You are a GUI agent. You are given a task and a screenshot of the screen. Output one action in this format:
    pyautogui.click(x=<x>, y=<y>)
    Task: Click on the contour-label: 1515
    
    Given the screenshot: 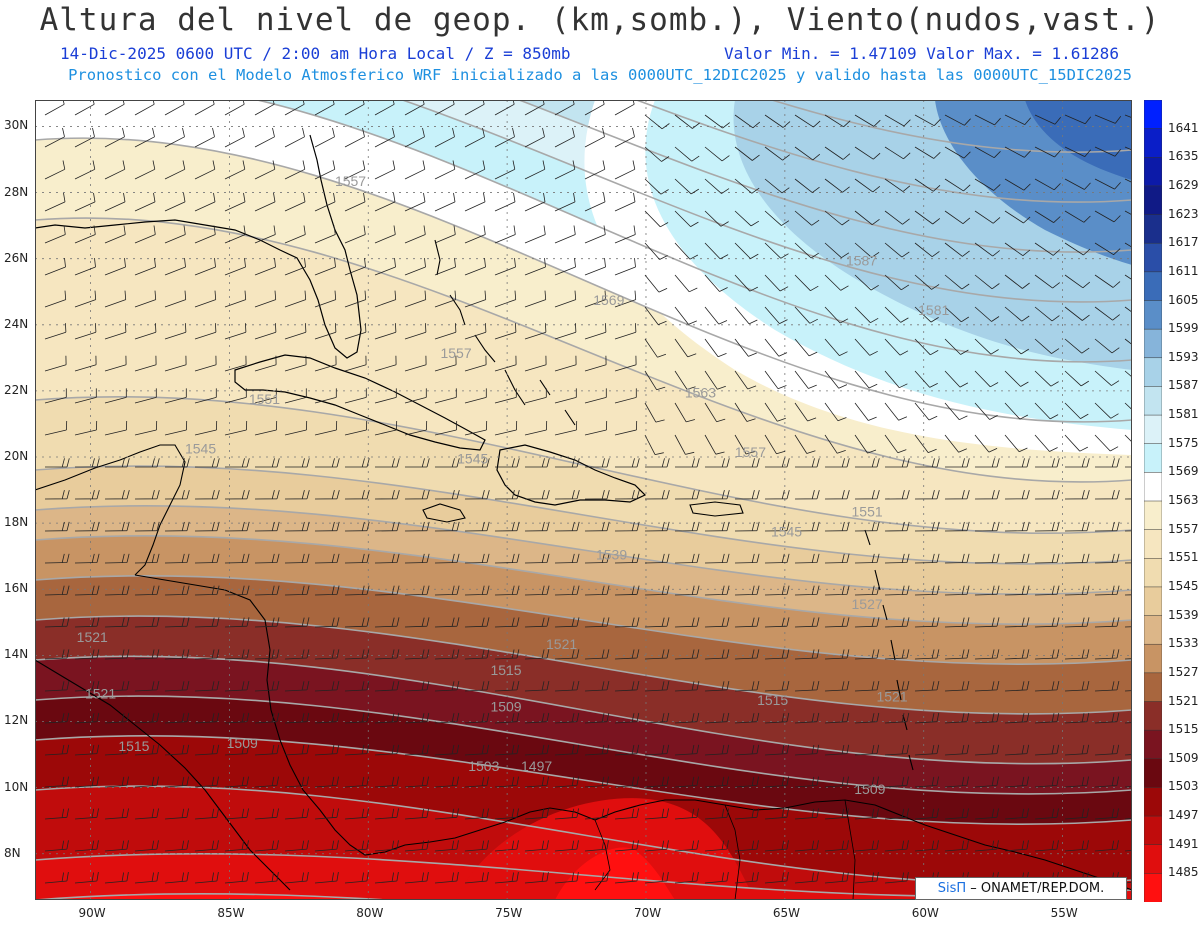 What is the action you would take?
    pyautogui.click(x=505, y=670)
    